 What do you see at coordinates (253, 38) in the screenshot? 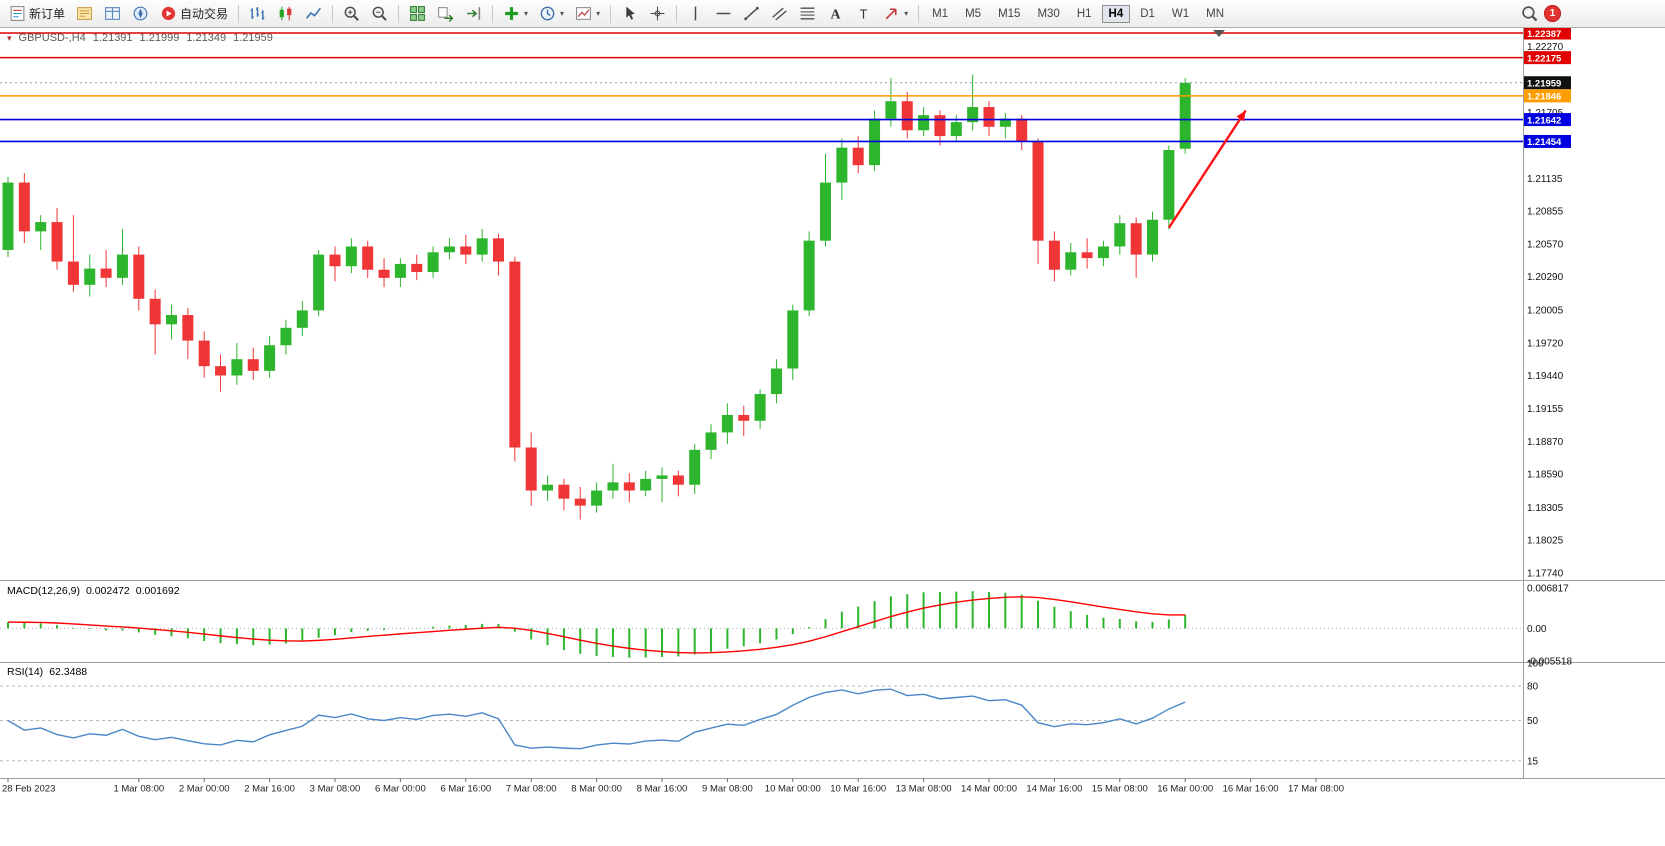
I see `chart-close: 1.21959` at bounding box center [253, 38].